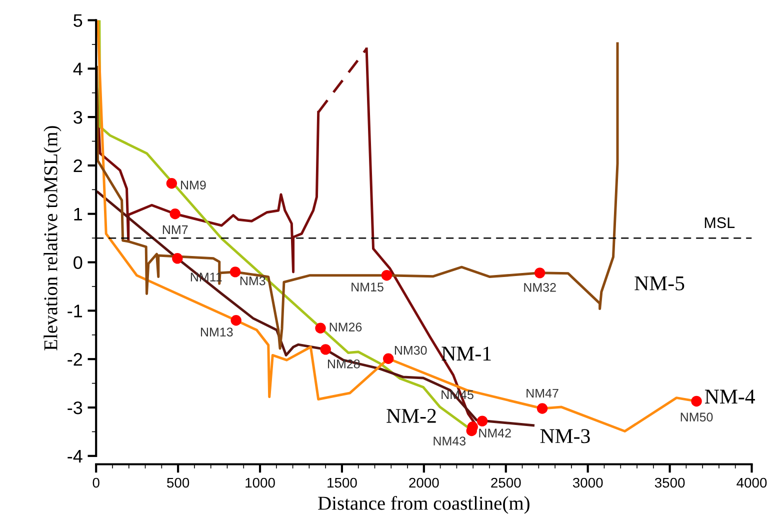 The width and height of the screenshot is (775, 532). What do you see at coordinates (75, 359) in the screenshot?
I see `y-tick-label: -2` at bounding box center [75, 359].